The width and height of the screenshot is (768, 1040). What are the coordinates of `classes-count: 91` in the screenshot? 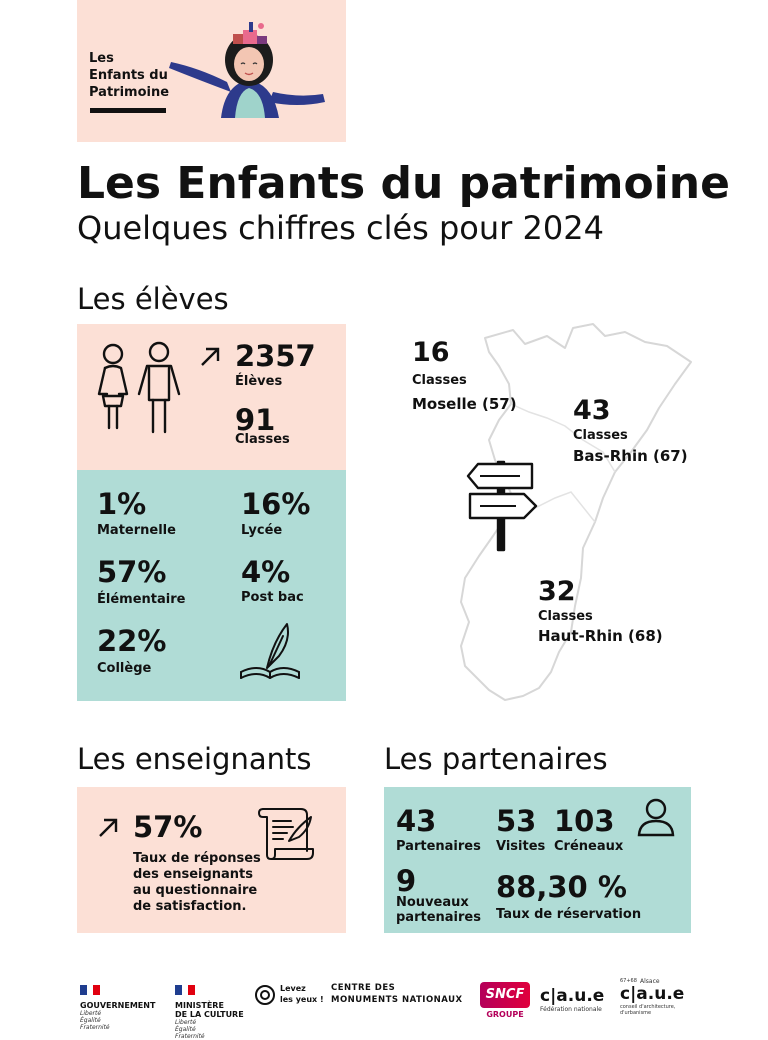 It's located at (255, 420).